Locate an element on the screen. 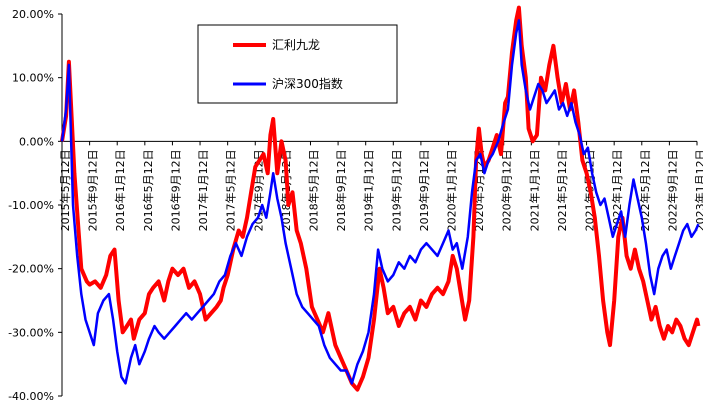  x-tick-label: 2023年1月12日 is located at coordinates (698, 190).